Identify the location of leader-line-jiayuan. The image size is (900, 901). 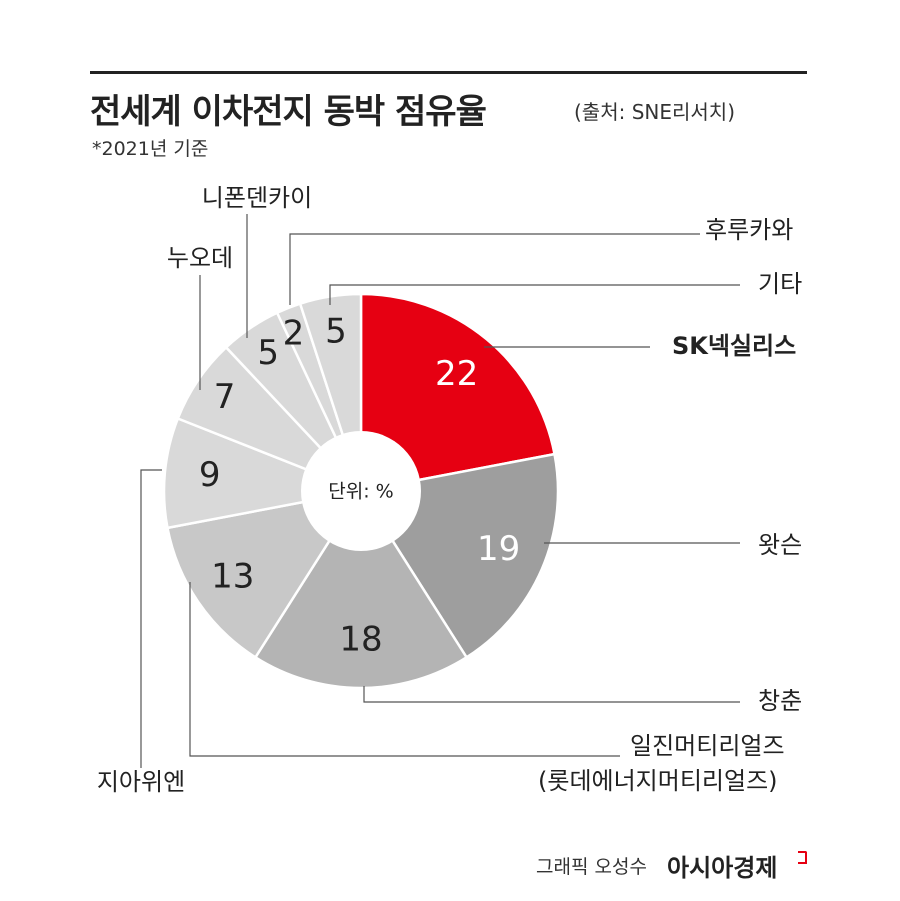
(151, 618).